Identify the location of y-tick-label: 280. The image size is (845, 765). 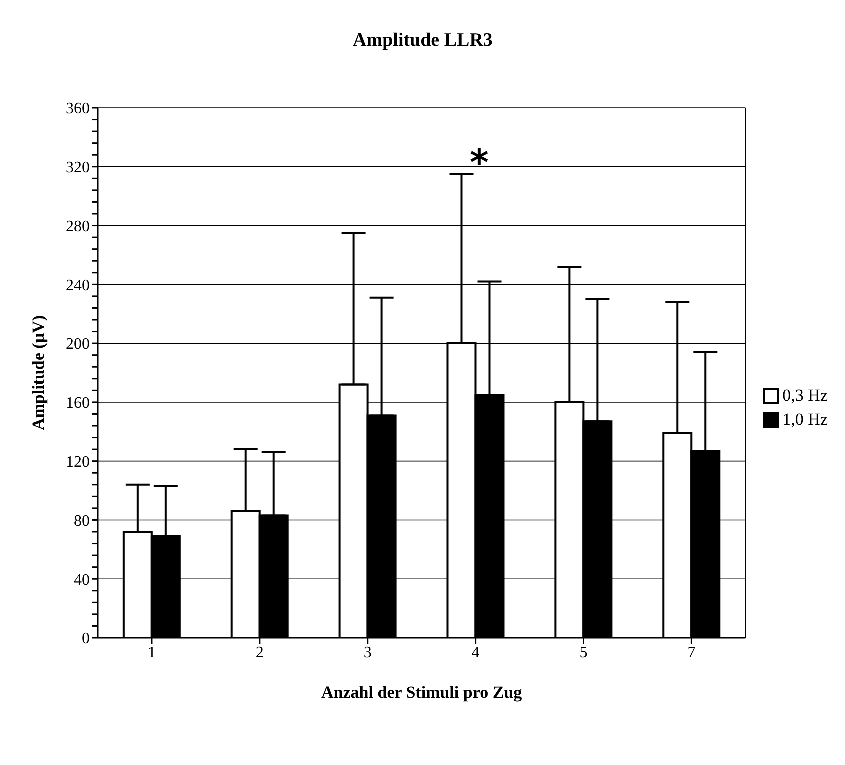
(78, 227).